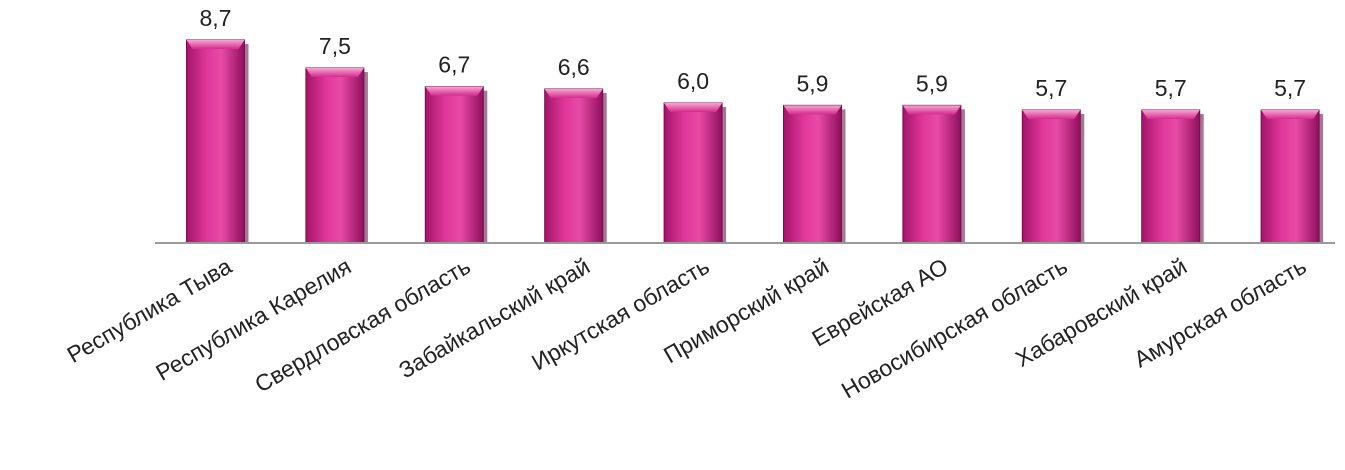 The width and height of the screenshot is (1345, 470). What do you see at coordinates (362, 325) in the screenshot?
I see `category-label: Свердловская область` at bounding box center [362, 325].